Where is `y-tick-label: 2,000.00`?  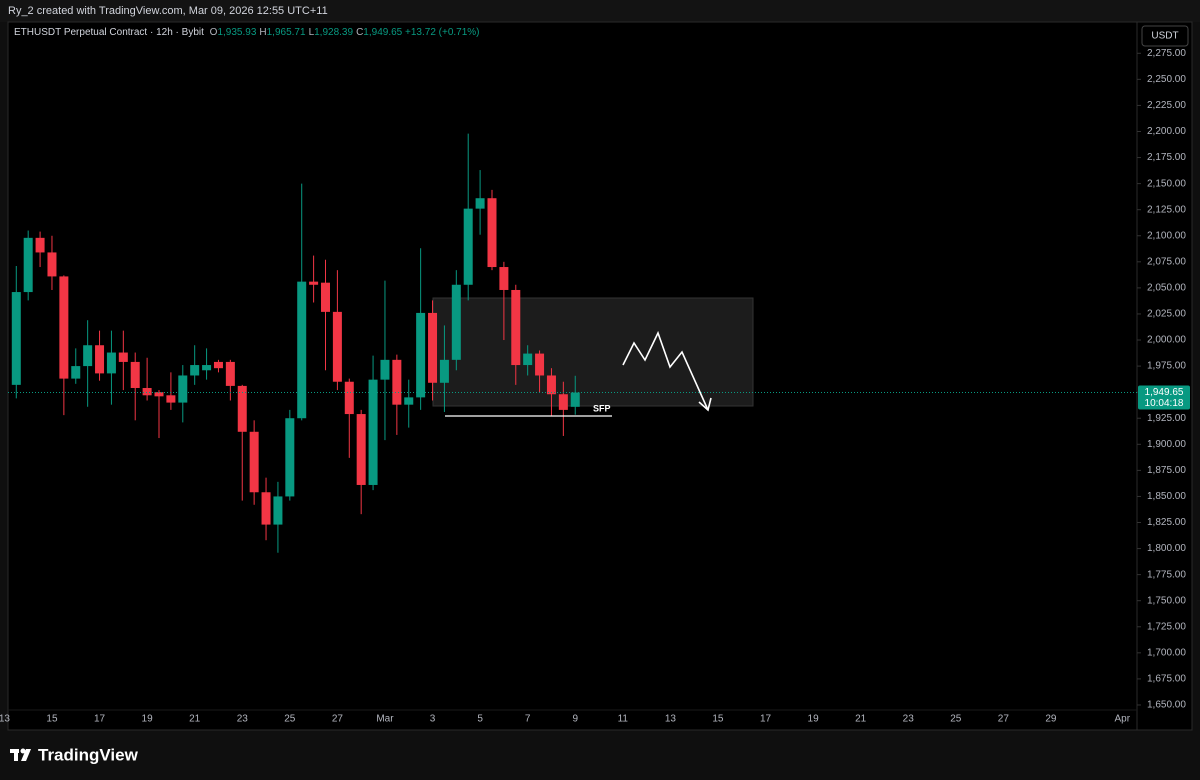
y-tick-label: 2,000.00 is located at coordinates (1166, 340).